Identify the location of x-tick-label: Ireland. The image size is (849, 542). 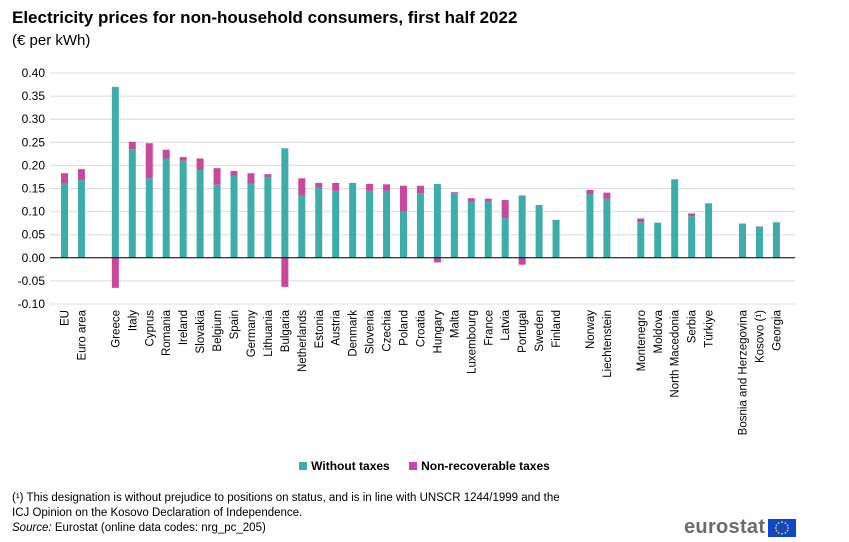
(184, 327).